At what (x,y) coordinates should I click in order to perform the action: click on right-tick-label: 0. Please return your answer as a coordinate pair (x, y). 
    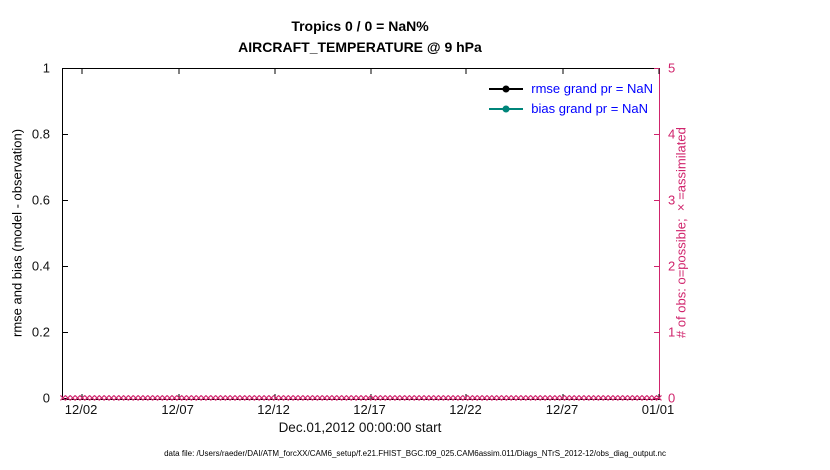
    Looking at the image, I should click on (672, 398).